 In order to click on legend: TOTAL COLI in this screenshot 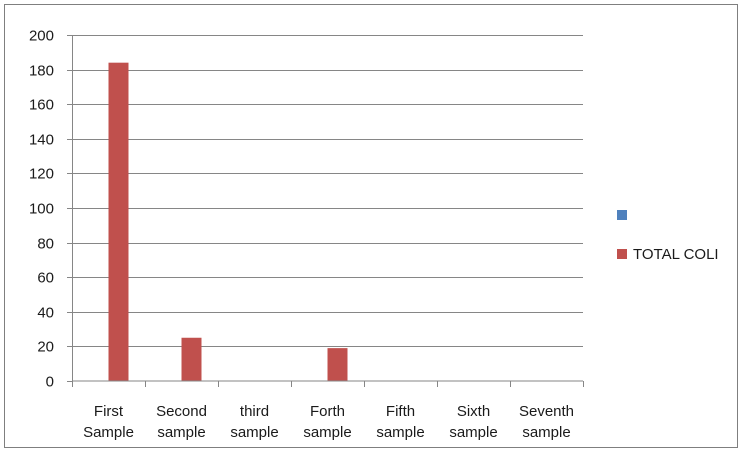, I will do `click(668, 236)`.